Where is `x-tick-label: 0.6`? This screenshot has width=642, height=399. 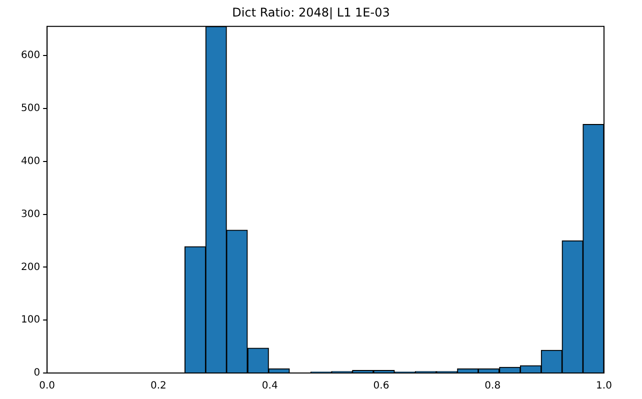
x-tick-label: 0.6 is located at coordinates (381, 386).